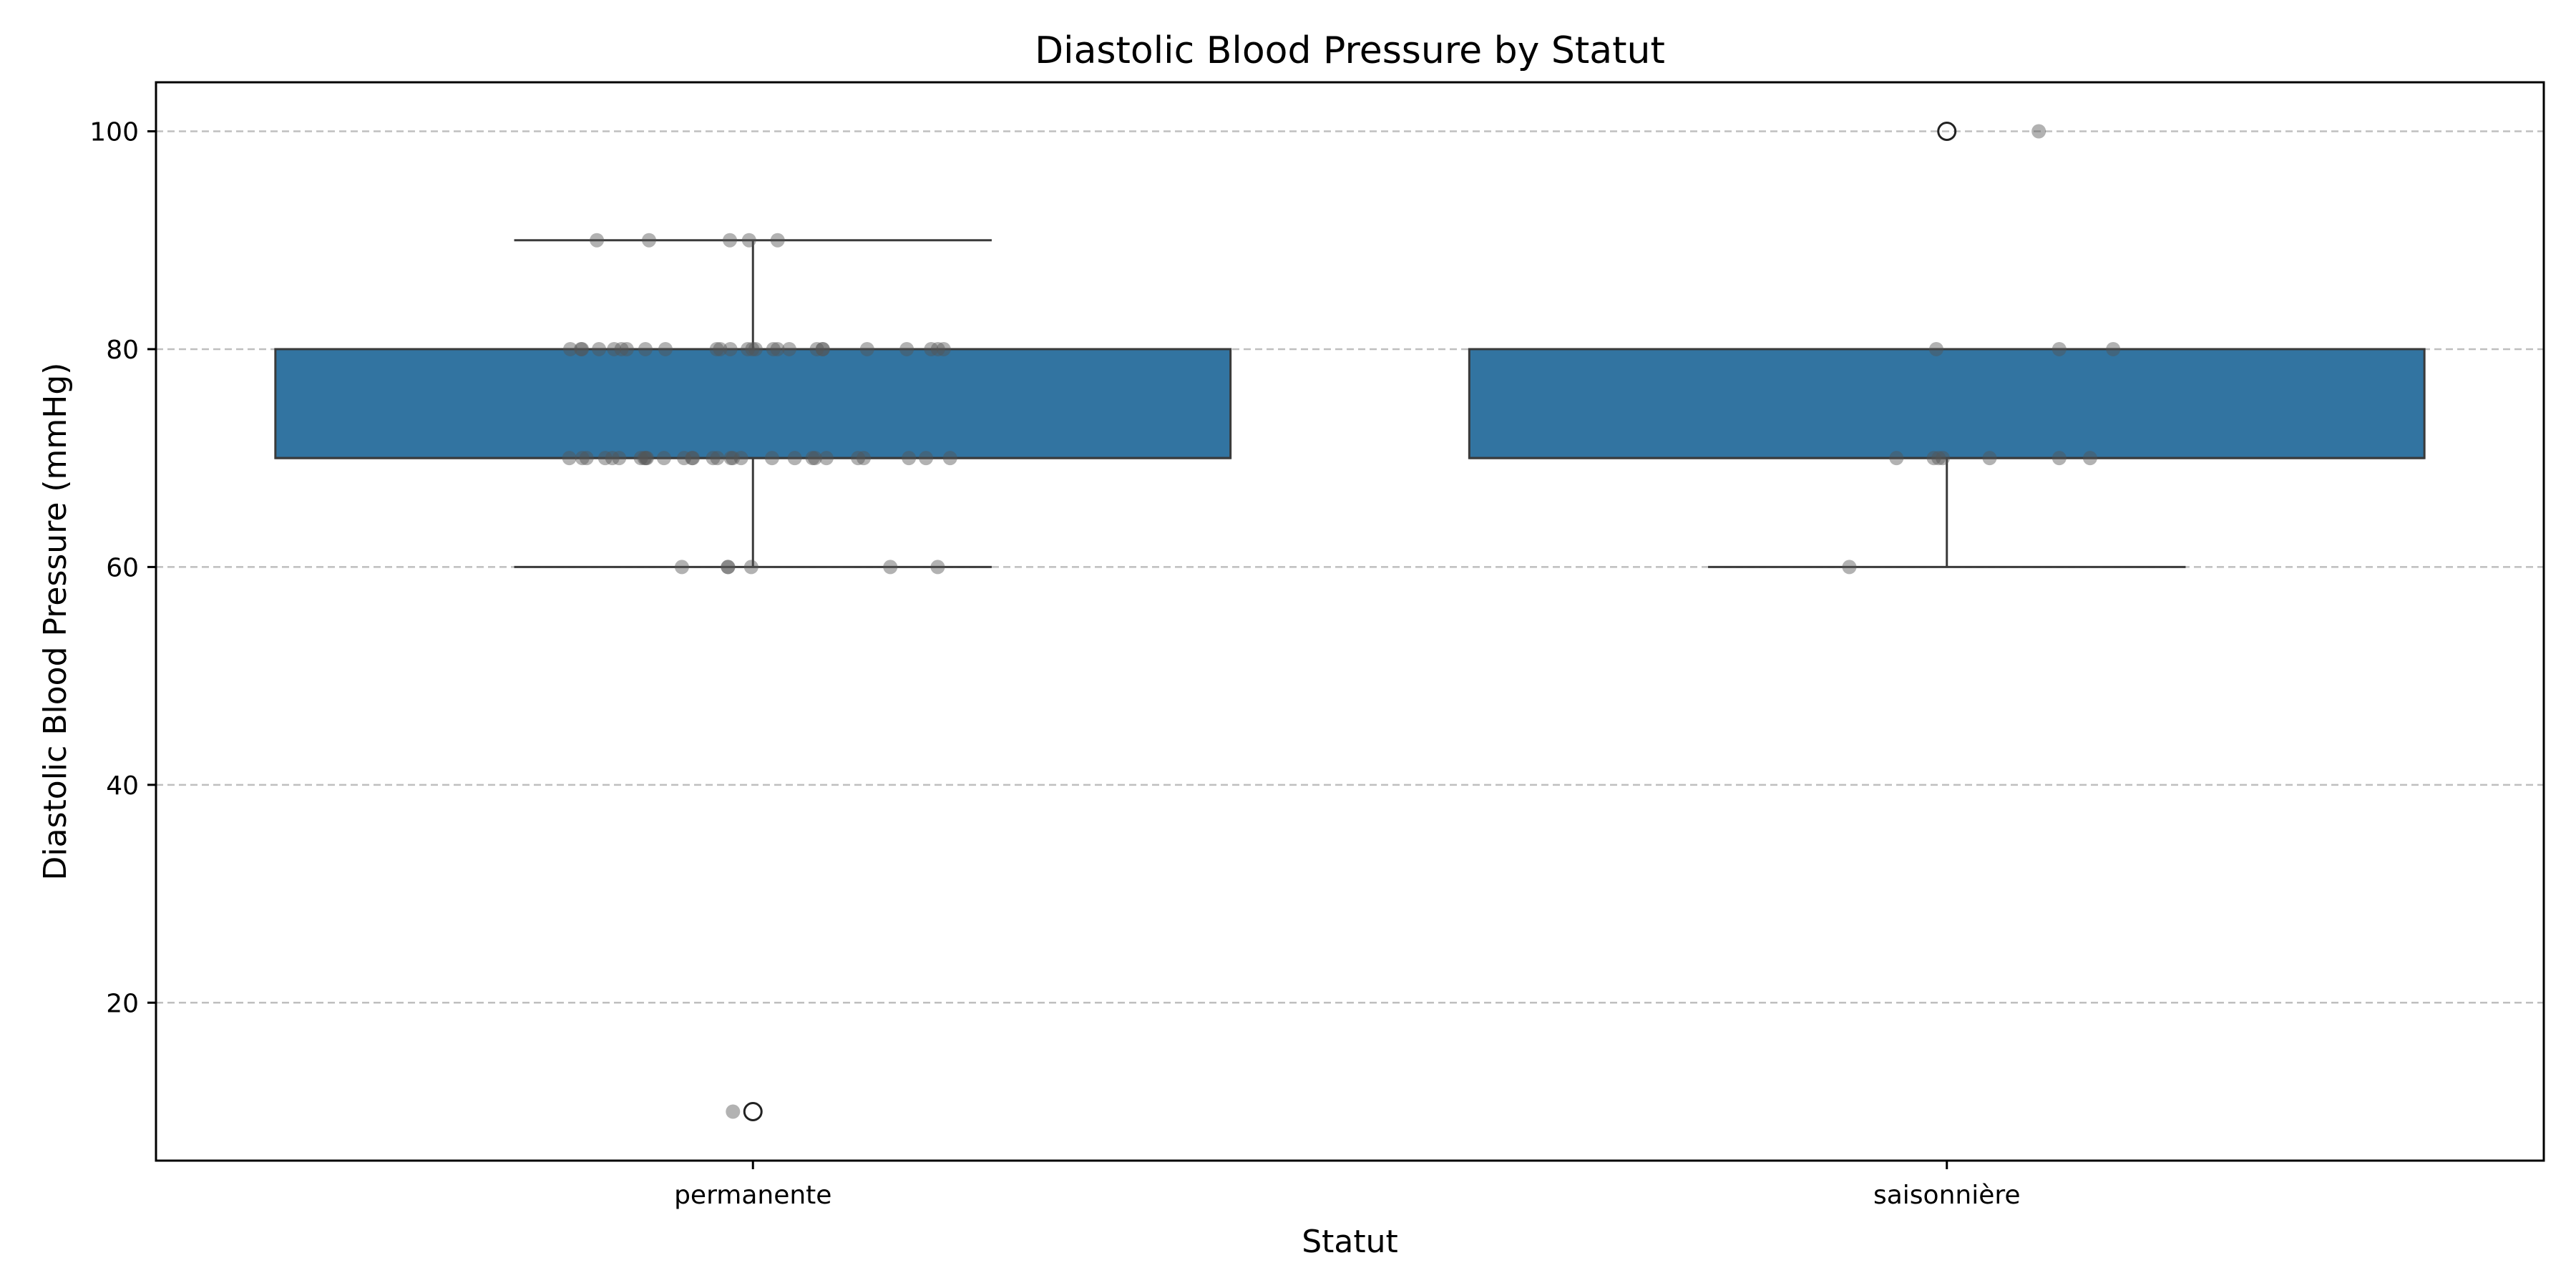 Image resolution: width=2576 pixels, height=1288 pixels. I want to click on x-axis-label: Statut, so click(1350, 1242).